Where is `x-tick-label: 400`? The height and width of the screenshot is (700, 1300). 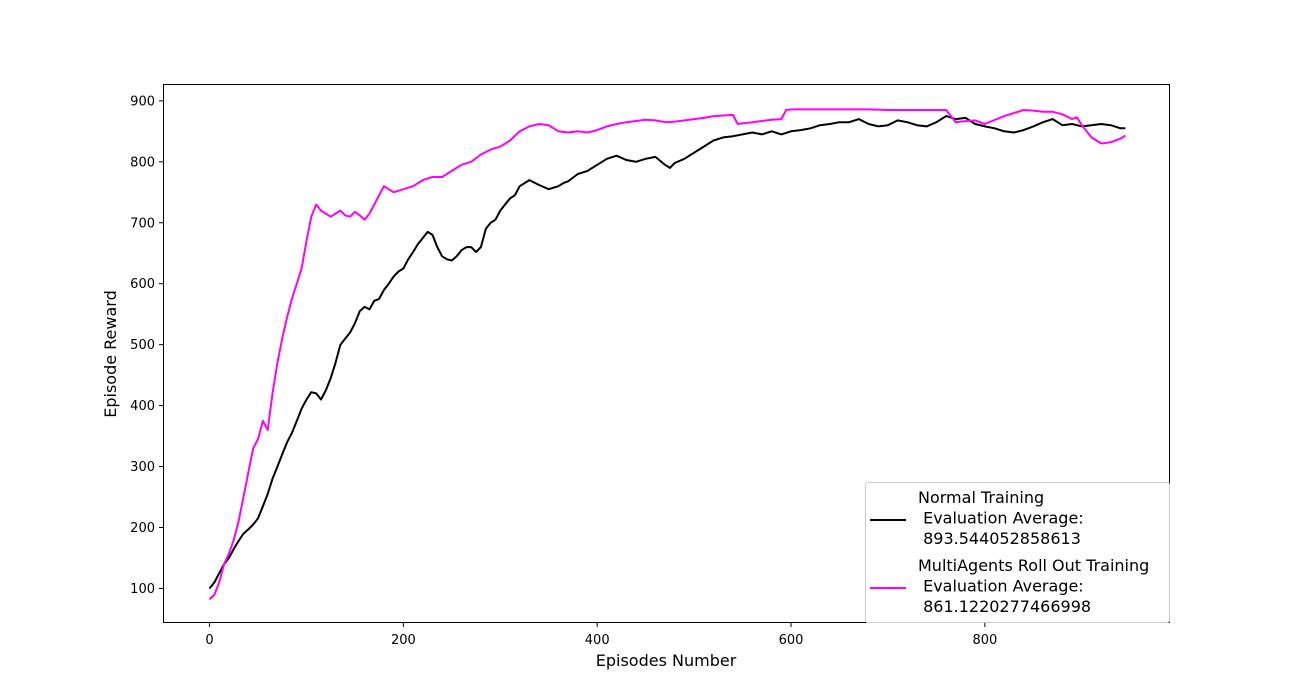
x-tick-label: 400 is located at coordinates (597, 640).